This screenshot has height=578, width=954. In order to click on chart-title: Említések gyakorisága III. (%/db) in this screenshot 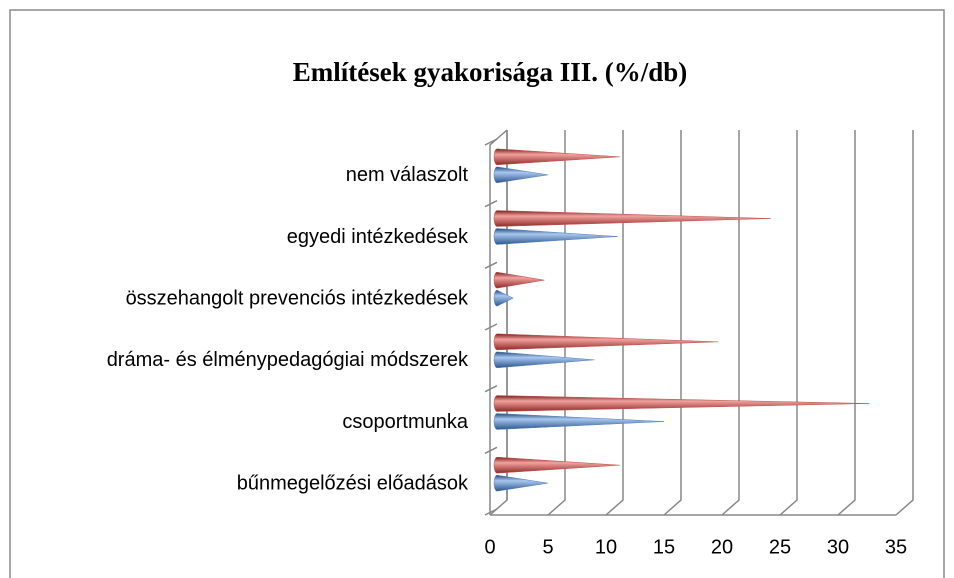, I will do `click(490, 72)`.